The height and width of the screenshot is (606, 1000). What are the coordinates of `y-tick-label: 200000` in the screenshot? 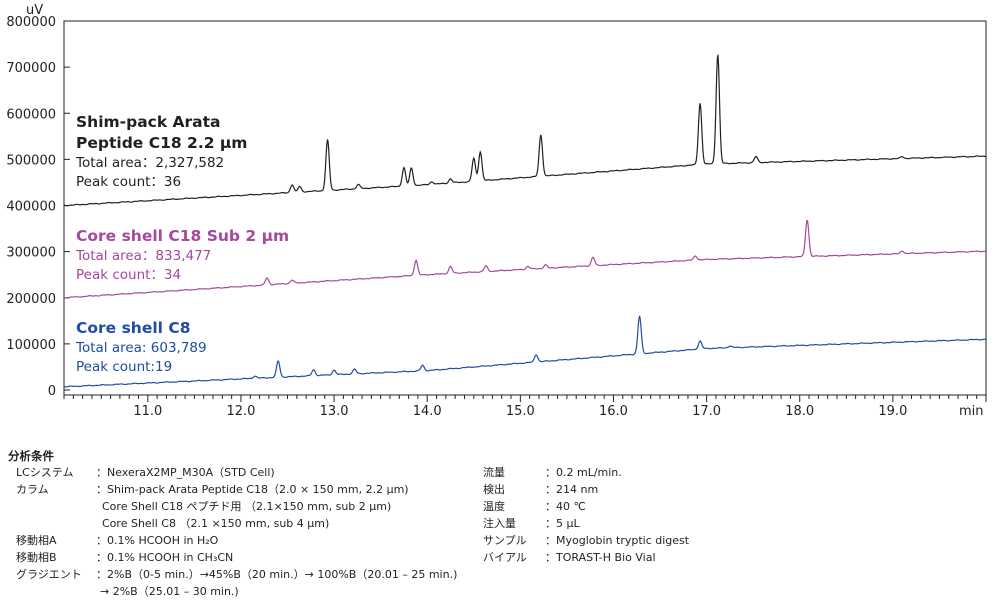 It's located at (31, 299).